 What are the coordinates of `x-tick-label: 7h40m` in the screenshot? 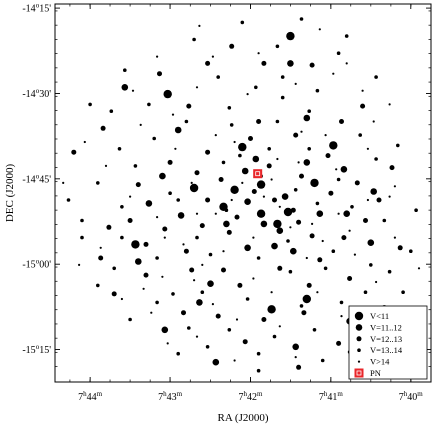 It's located at (411, 396).